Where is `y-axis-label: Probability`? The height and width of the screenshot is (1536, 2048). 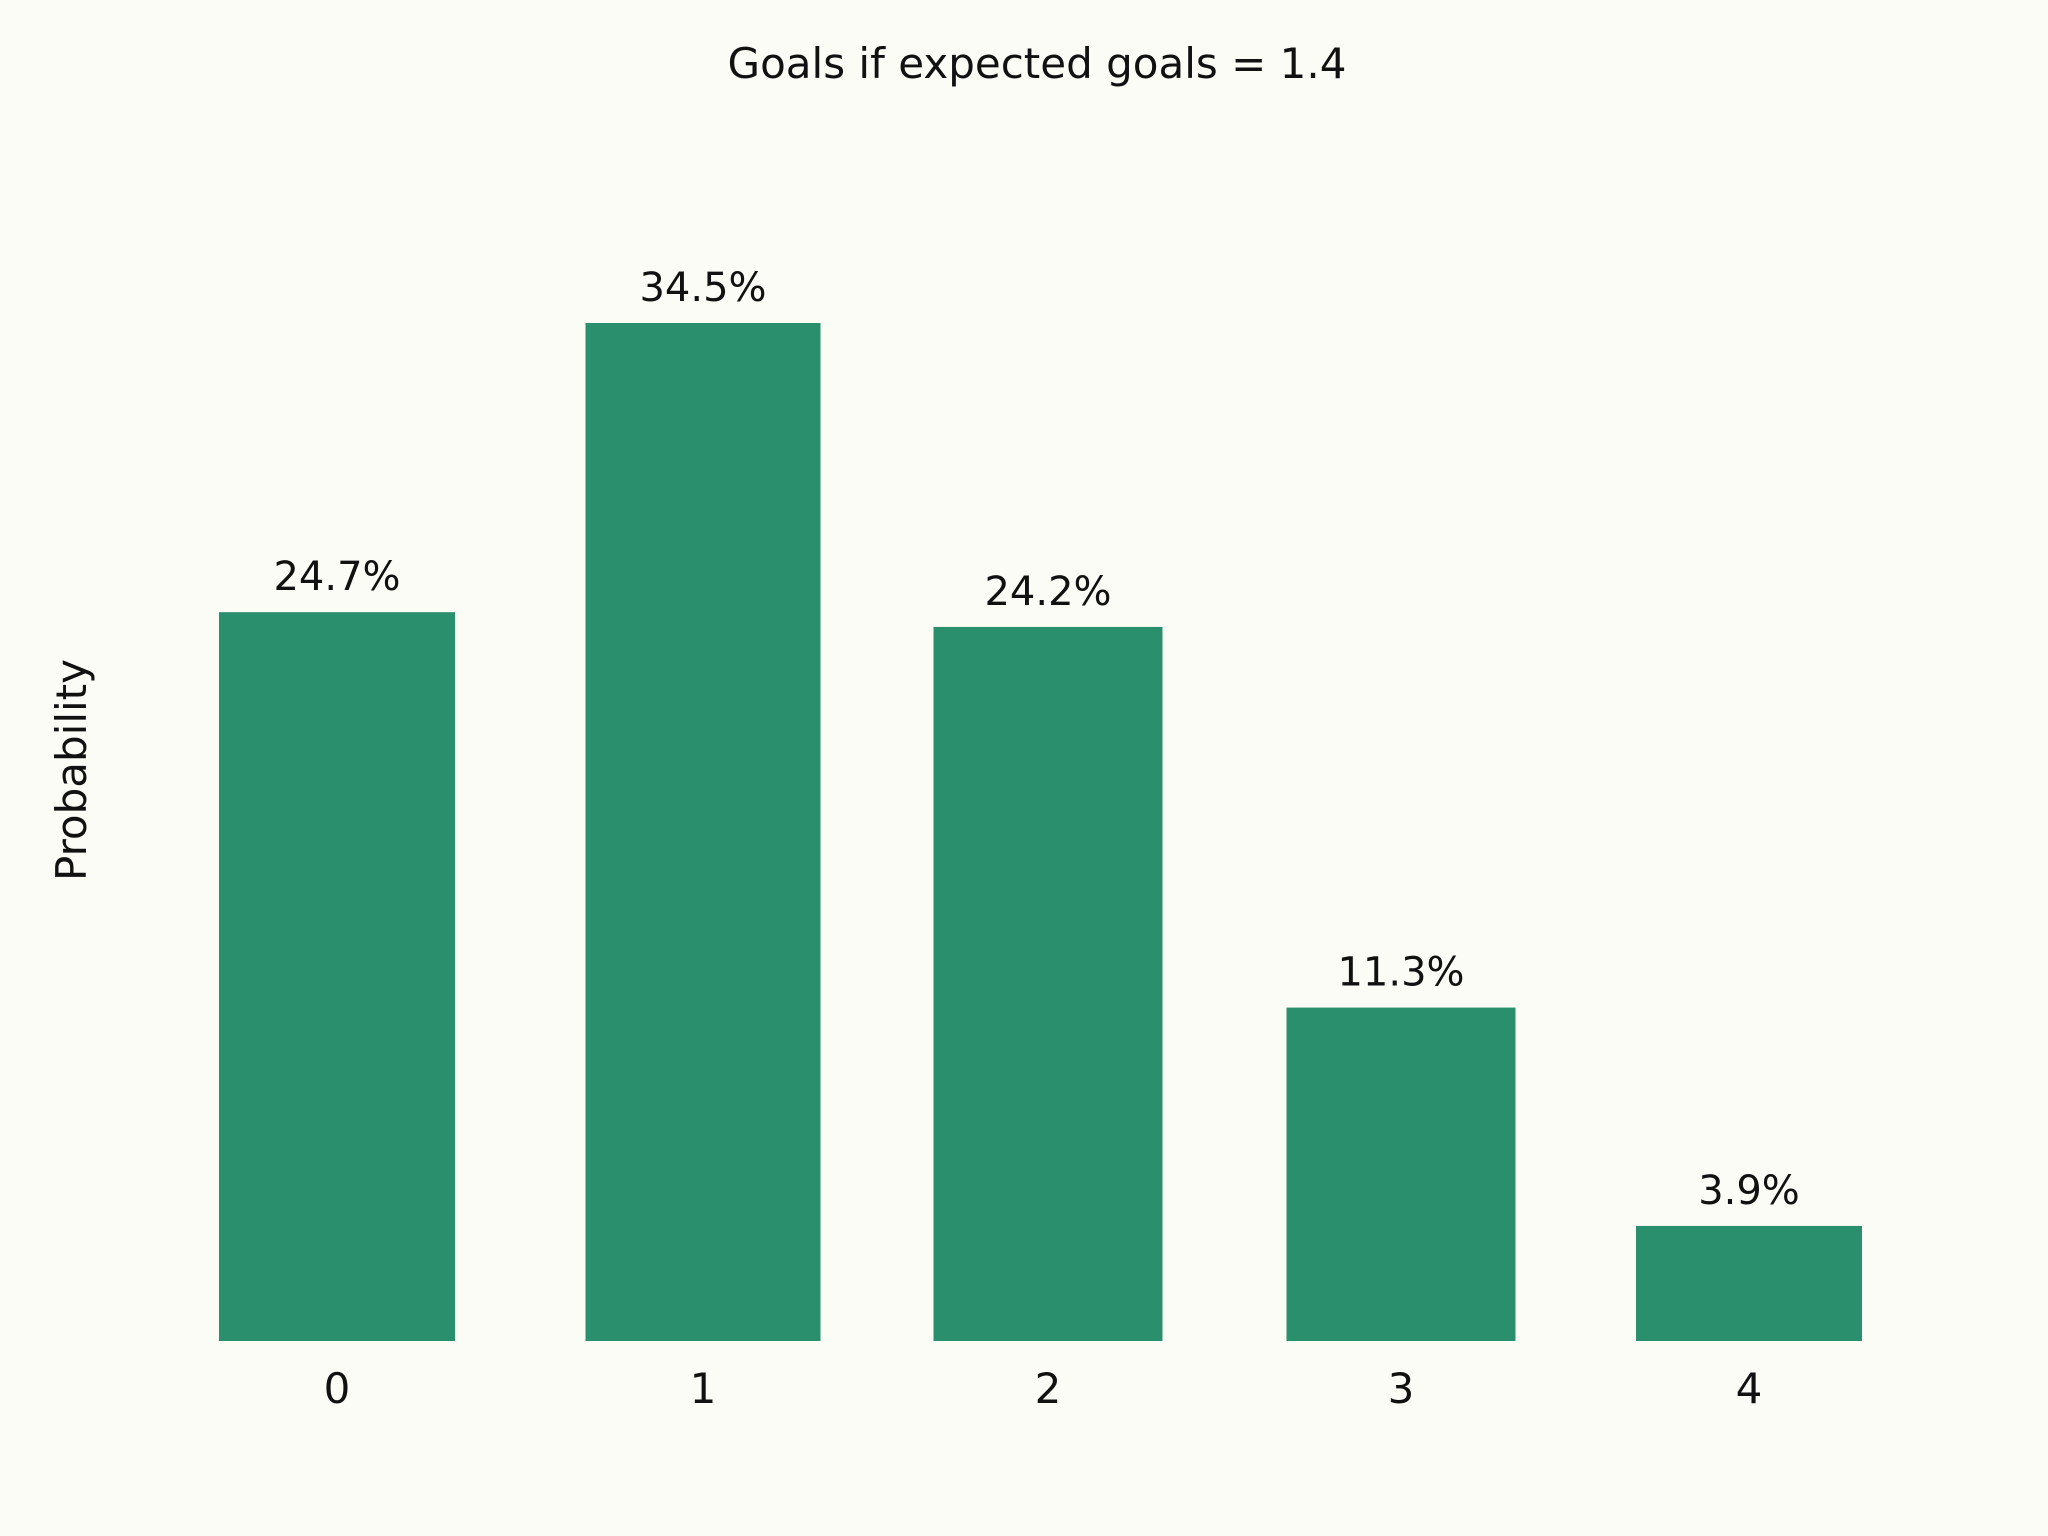 y-axis-label: Probability is located at coordinates (71, 770).